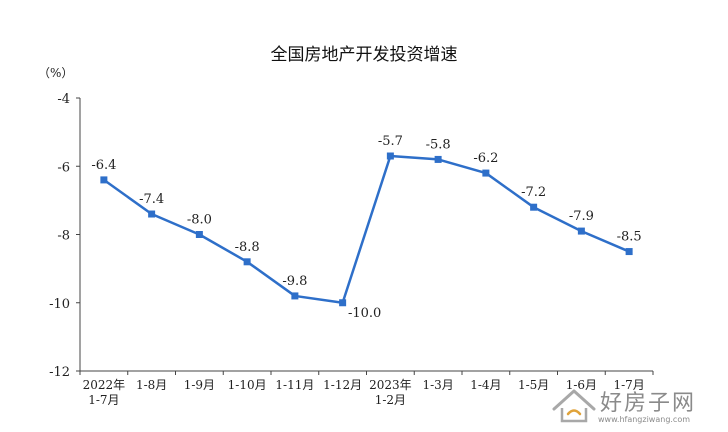 The width and height of the screenshot is (728, 432). What do you see at coordinates (581, 216) in the screenshot?
I see `data-label: -7.9` at bounding box center [581, 216].